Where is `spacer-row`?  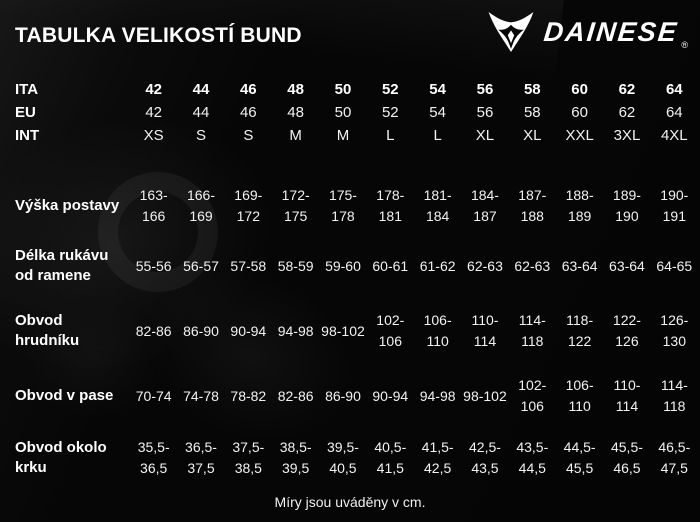
spacer-row is located at coordinates (349, 162).